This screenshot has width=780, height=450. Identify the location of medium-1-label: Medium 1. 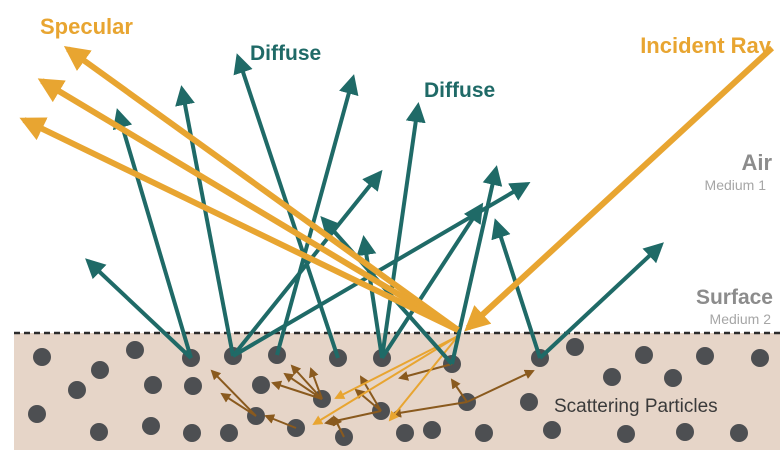
(736, 185).